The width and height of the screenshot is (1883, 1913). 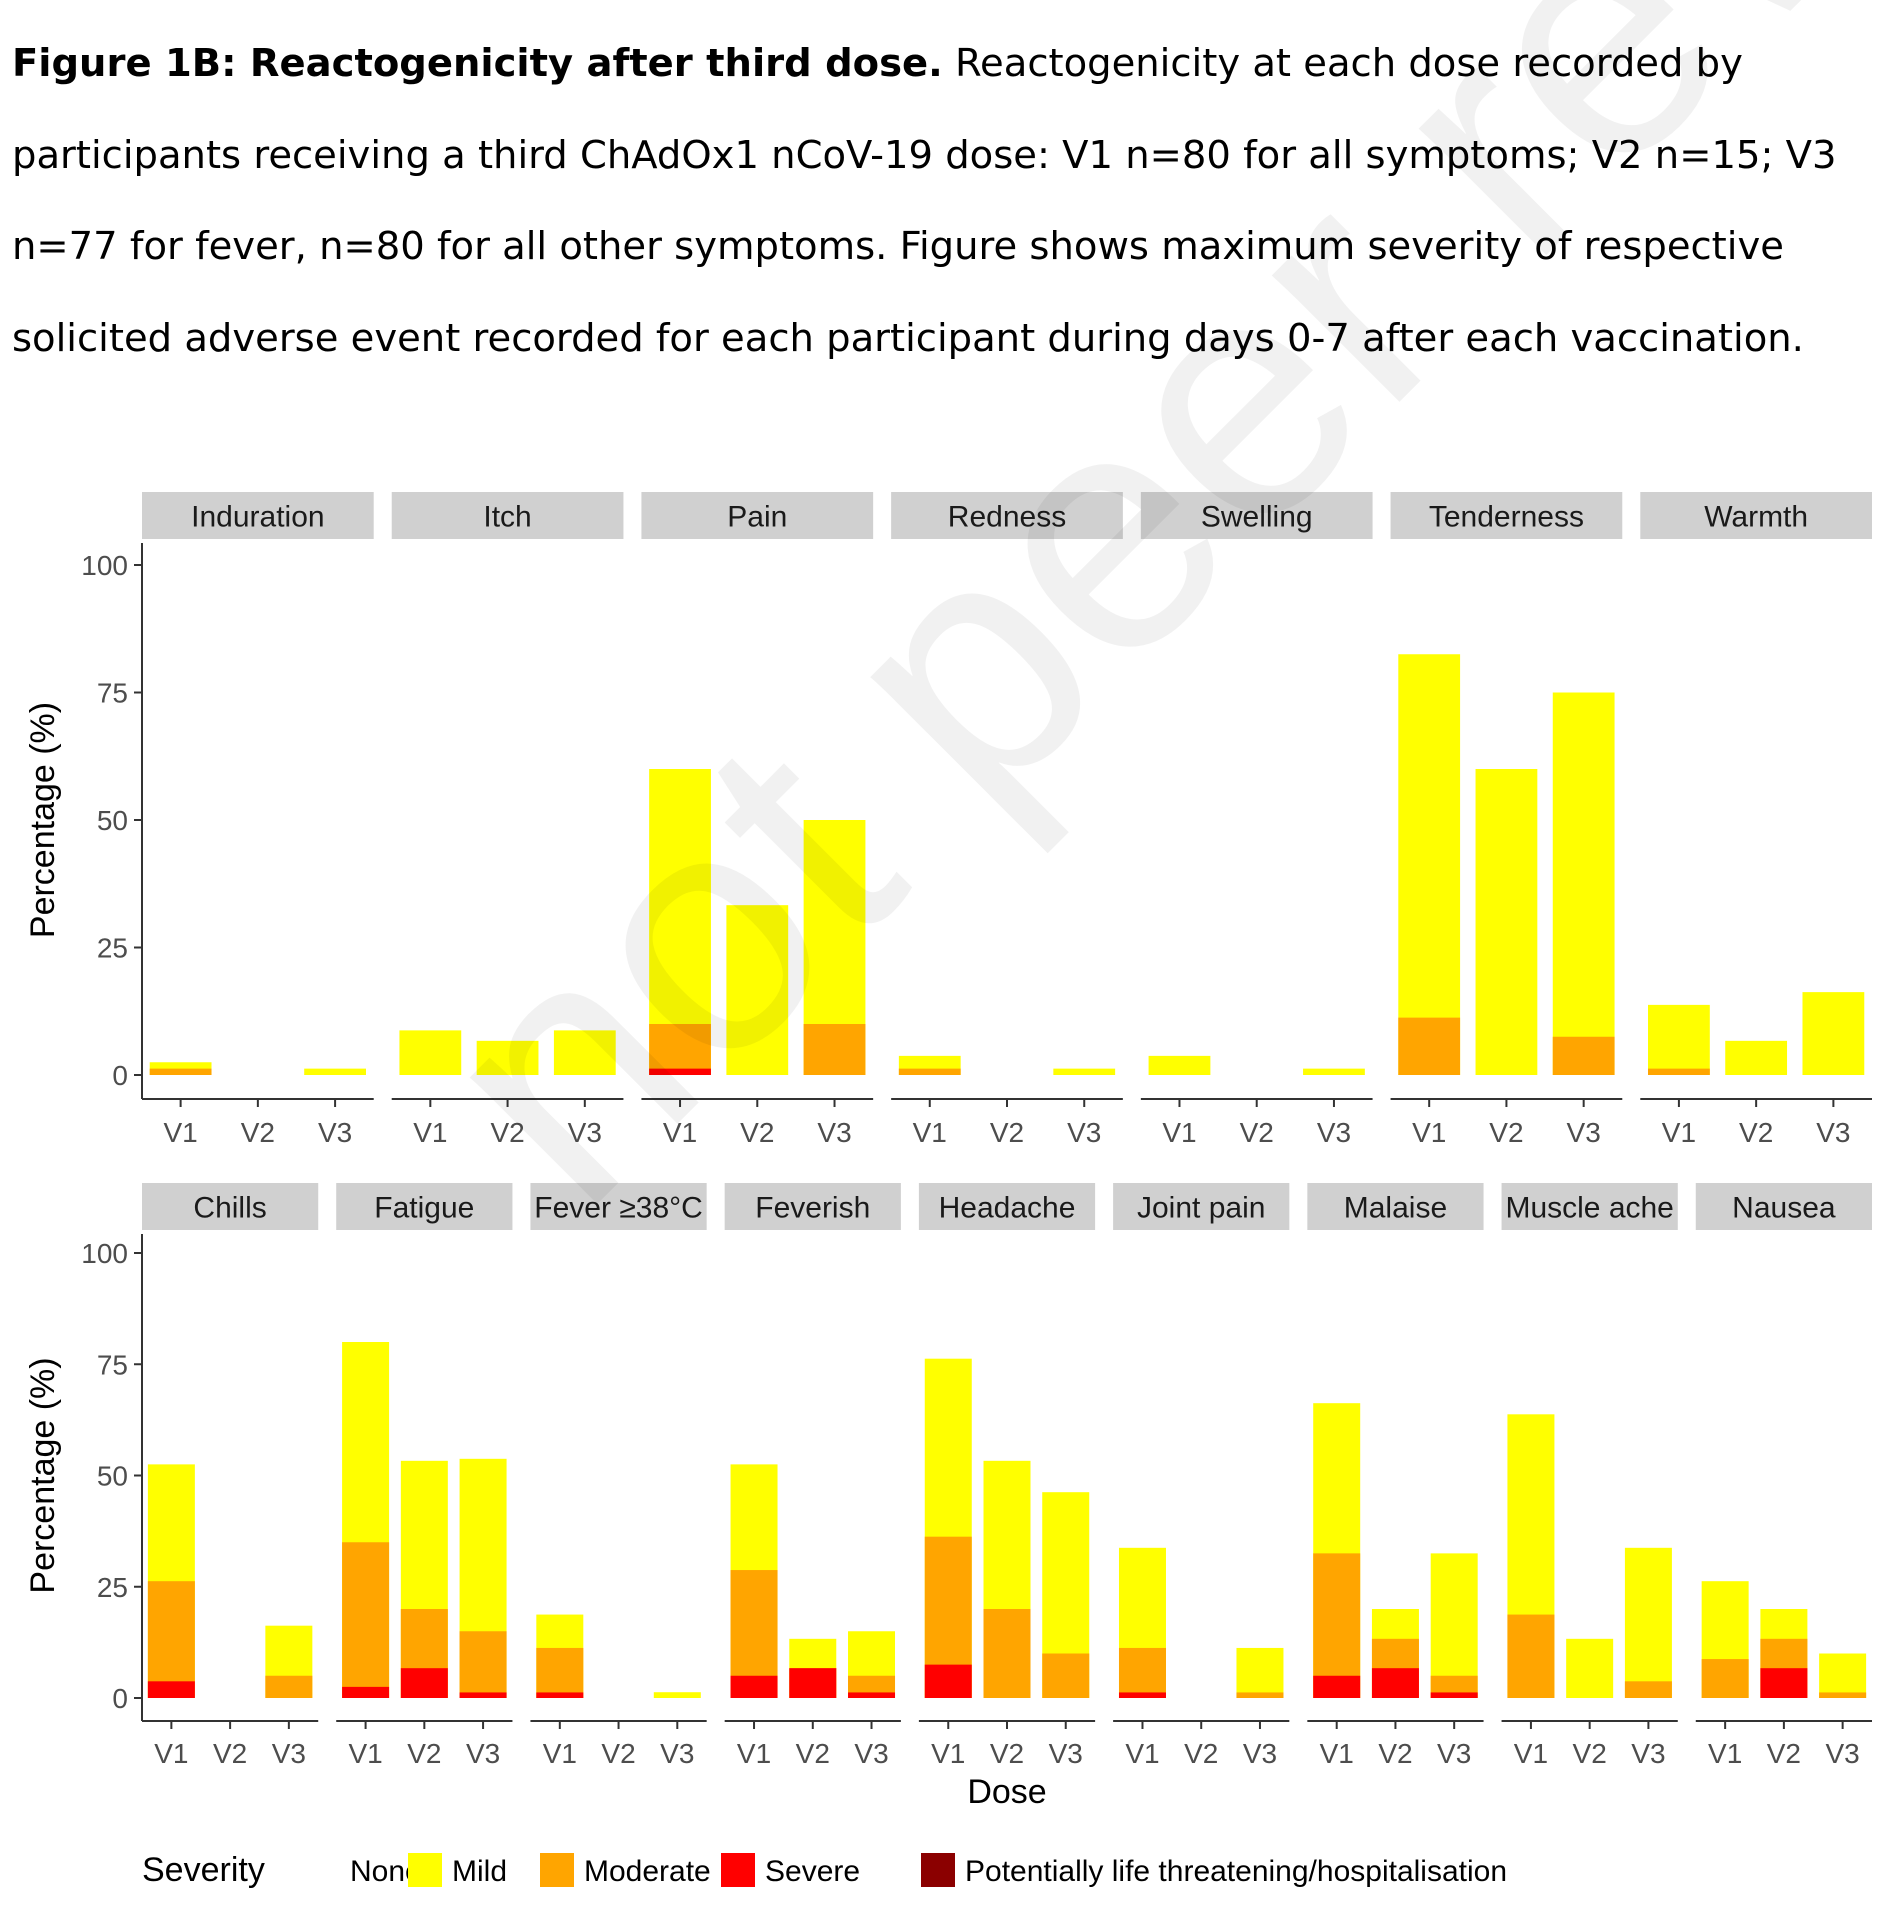 I want to click on facet-strip-malaise, so click(x=1395, y=1206).